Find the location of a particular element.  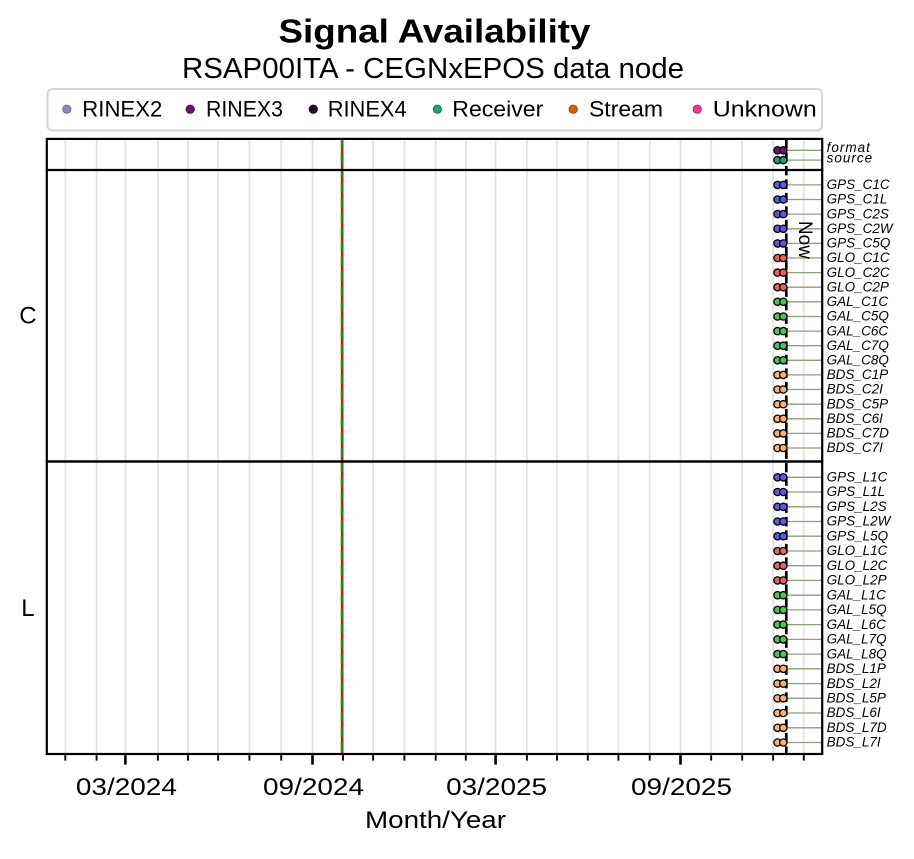

svg-text: BDS_L6I is located at coordinates (854, 712).